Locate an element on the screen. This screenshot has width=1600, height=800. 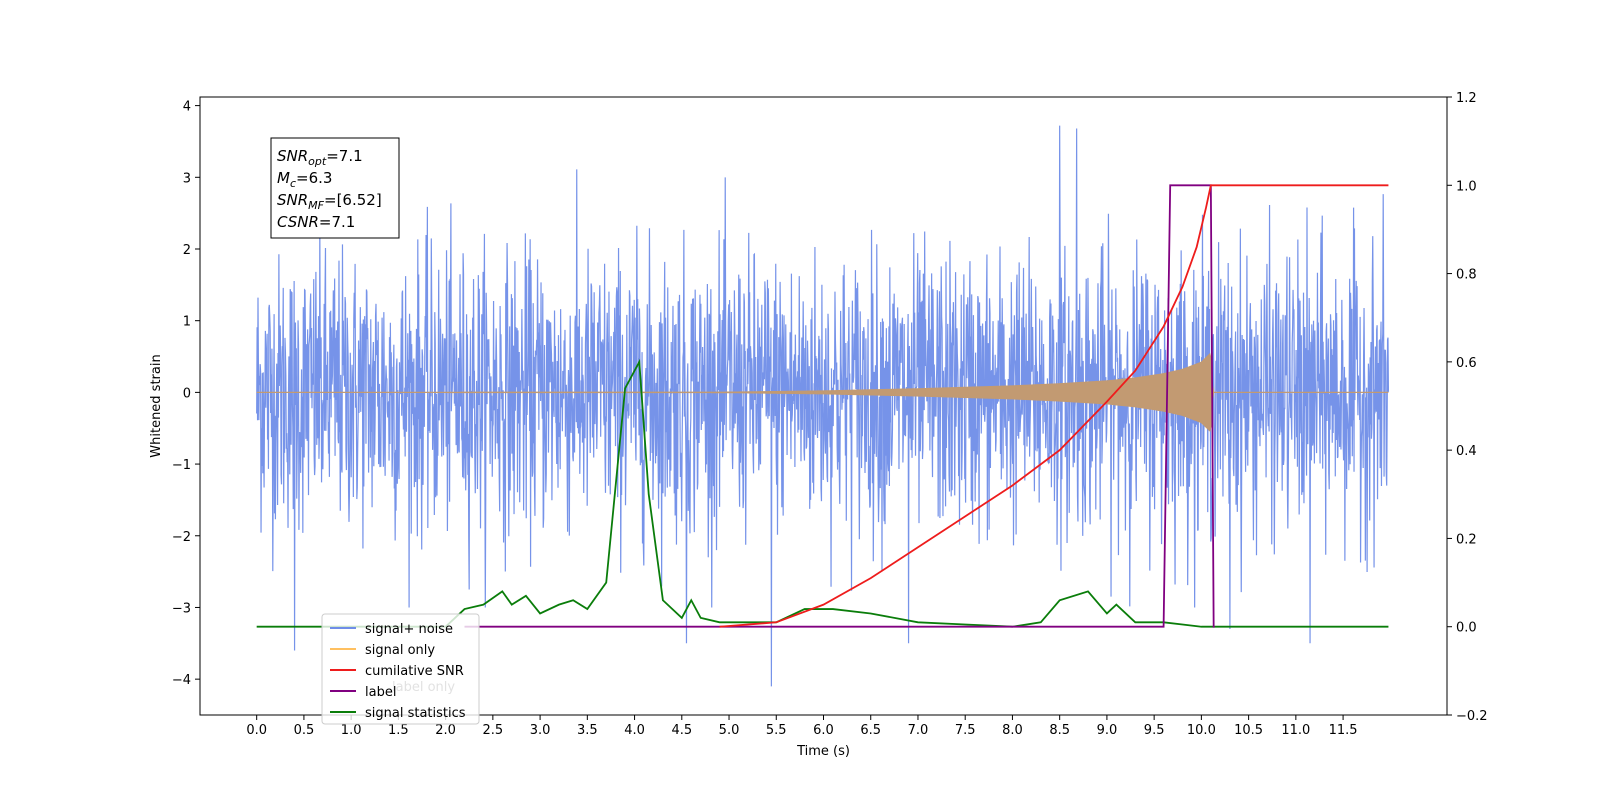
x-tick-label: 10.0 is located at coordinates (1201, 730).